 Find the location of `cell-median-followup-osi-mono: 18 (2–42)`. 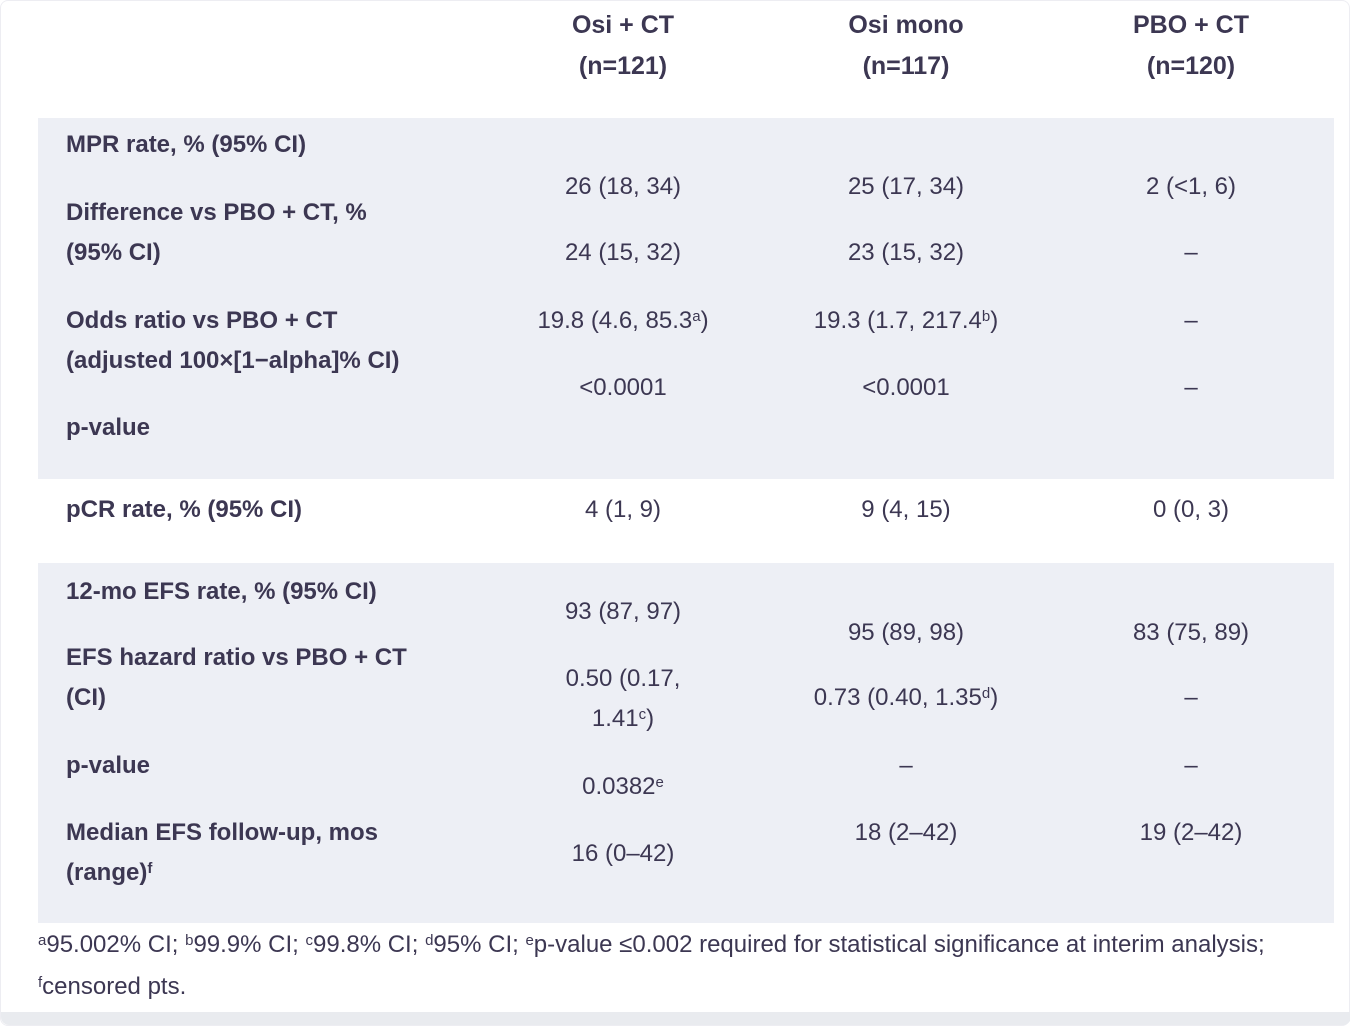

cell-median-followup-osi-mono: 18 (2–42) is located at coordinates (906, 832).